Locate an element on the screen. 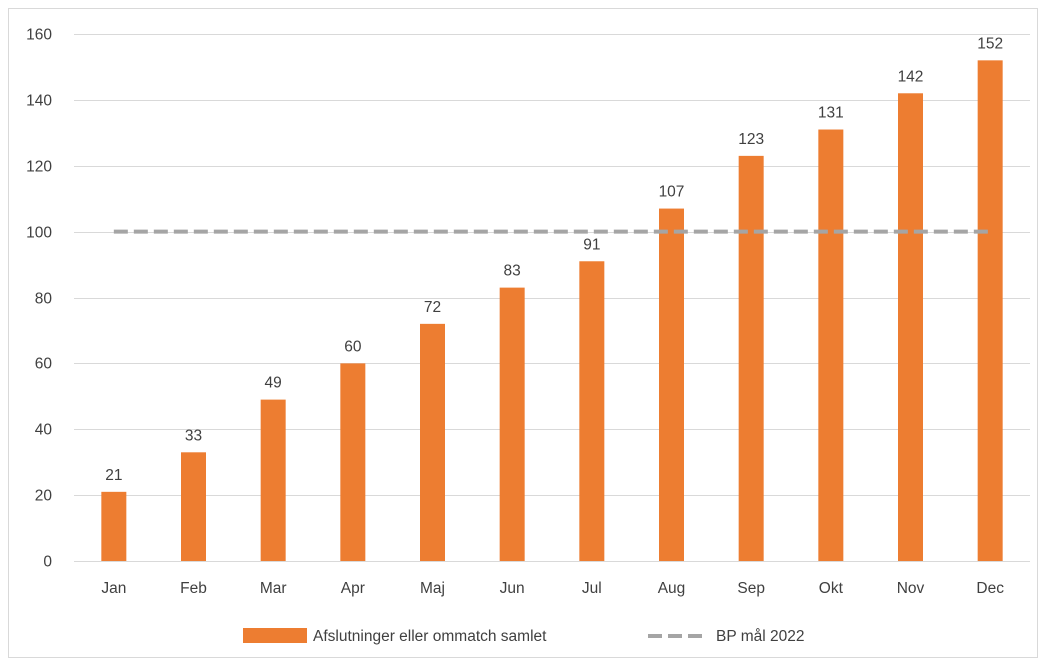 This screenshot has height=666, width=1046. y-axis-tick-labels: 0 20 40 60 80 100 120 140 160 is located at coordinates (39, 299).